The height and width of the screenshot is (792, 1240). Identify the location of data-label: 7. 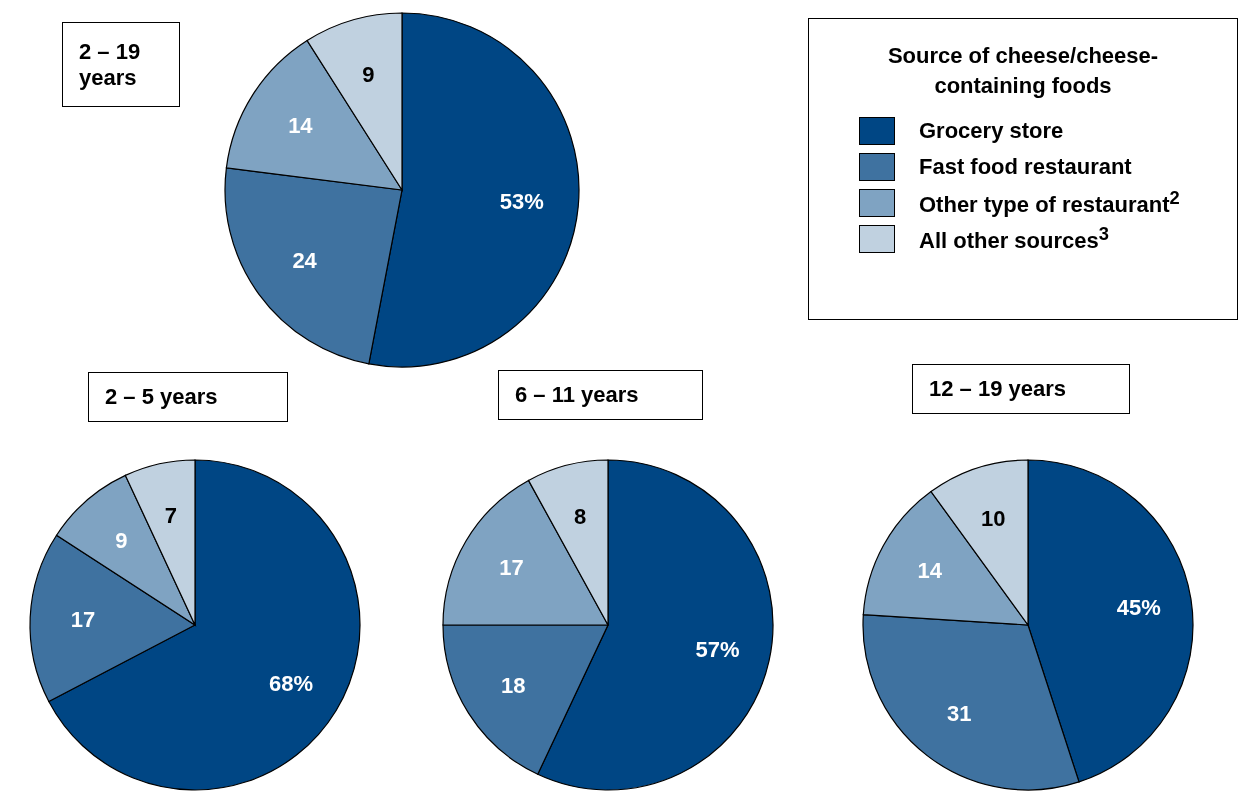
(170, 515).